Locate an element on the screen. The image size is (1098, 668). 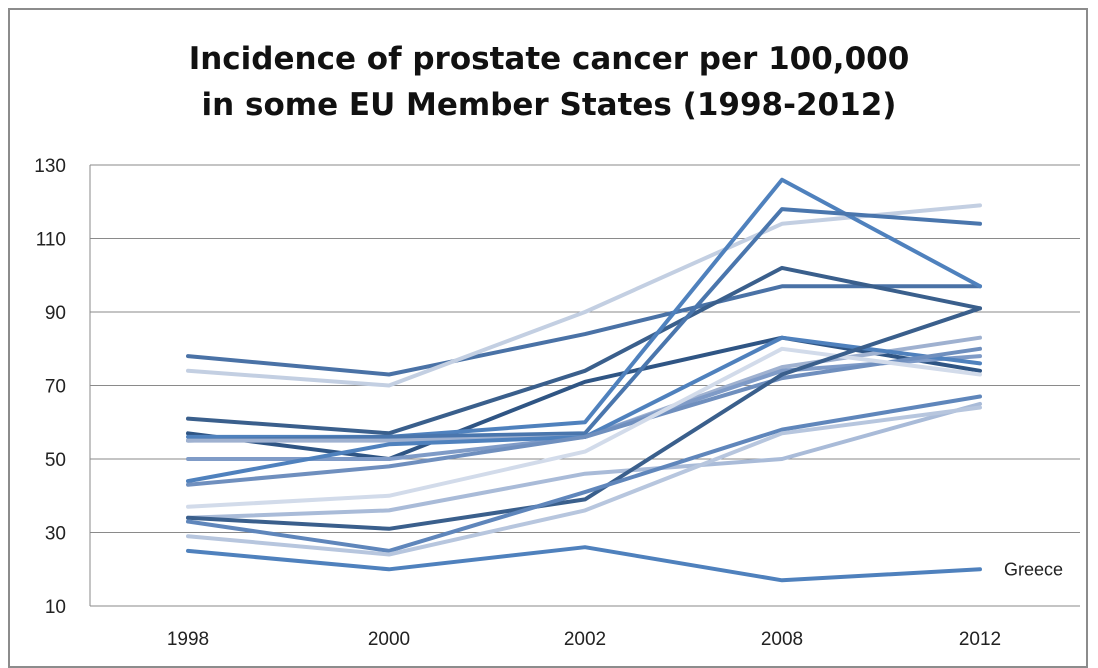
series-line-greece is located at coordinates (584, 564).